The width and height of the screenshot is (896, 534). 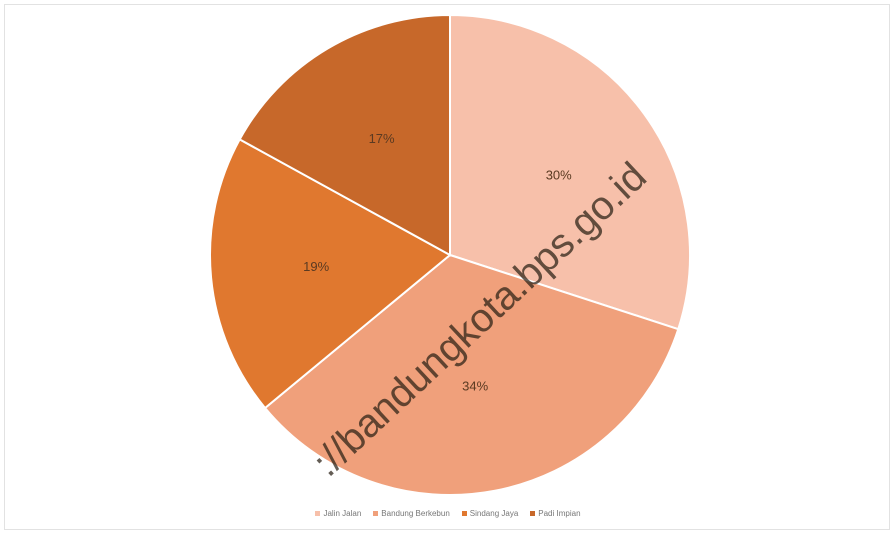 What do you see at coordinates (559, 513) in the screenshot?
I see `legend-label-4: Padi Impian` at bounding box center [559, 513].